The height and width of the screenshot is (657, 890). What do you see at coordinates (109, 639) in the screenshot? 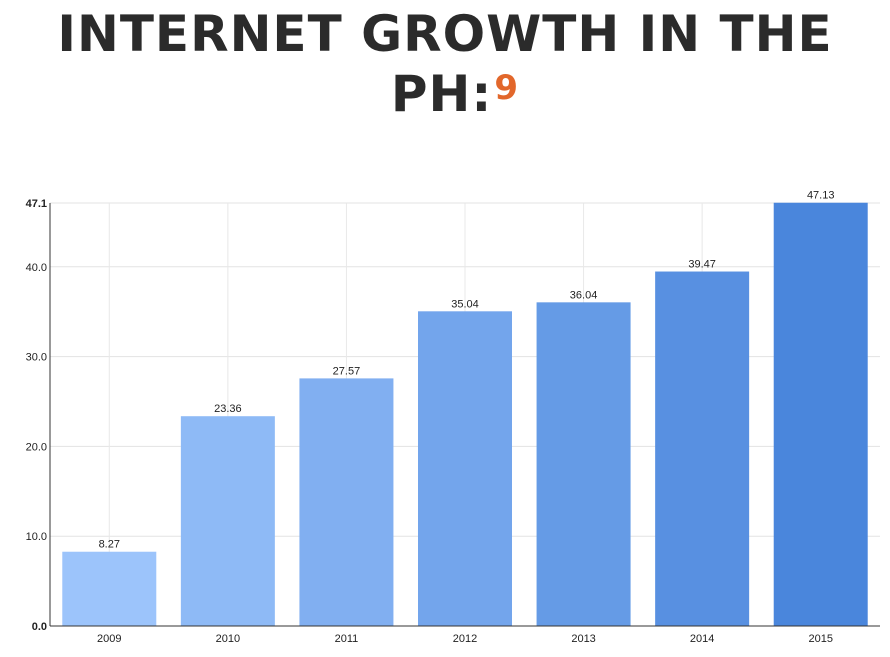
I see `x-tick-label: 2009` at bounding box center [109, 639].